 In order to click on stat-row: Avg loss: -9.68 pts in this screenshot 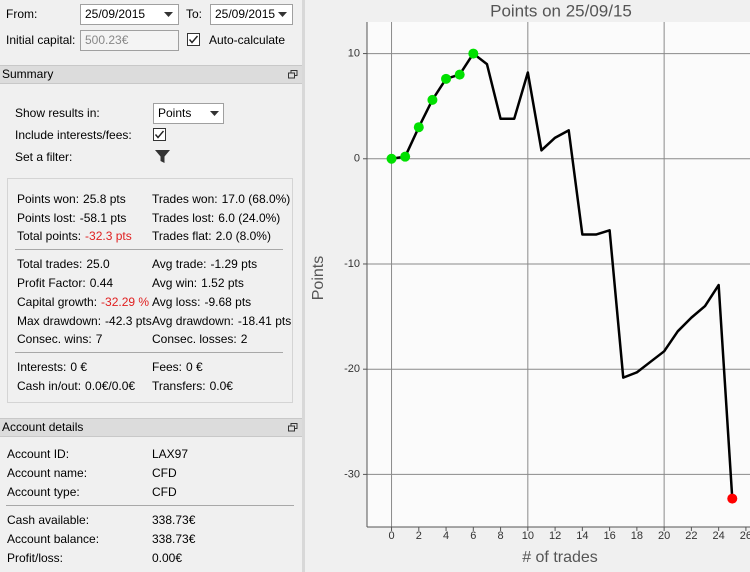, I will do `click(201, 302)`.